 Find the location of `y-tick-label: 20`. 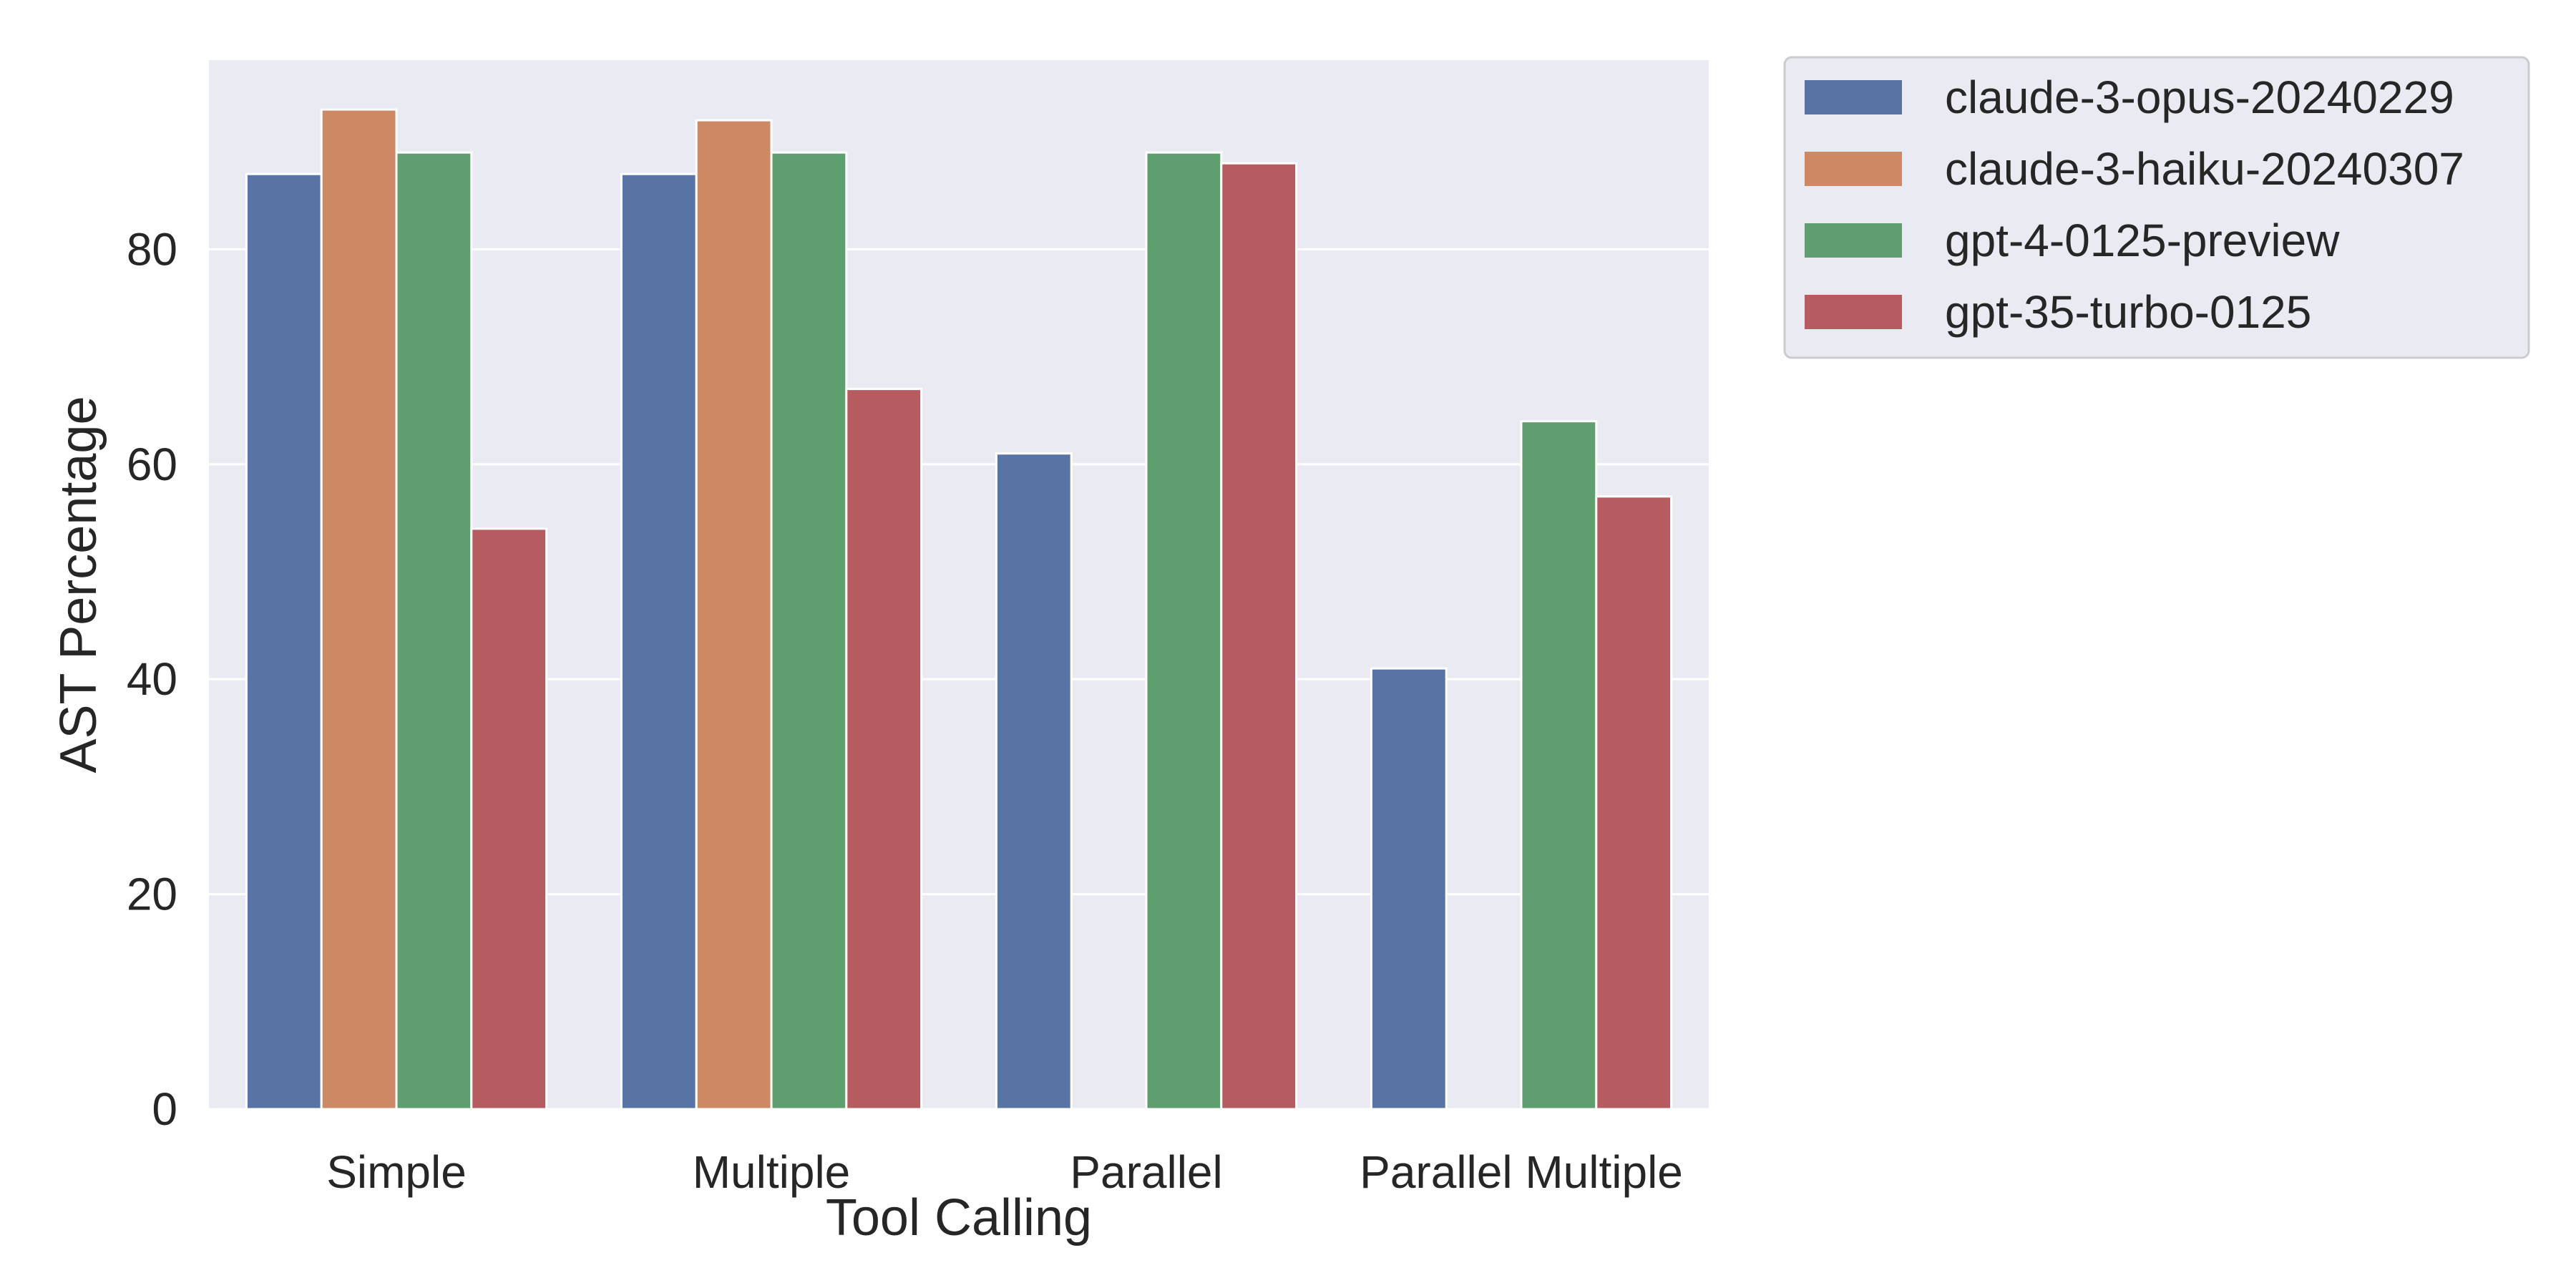

y-tick-label: 20 is located at coordinates (152, 894).